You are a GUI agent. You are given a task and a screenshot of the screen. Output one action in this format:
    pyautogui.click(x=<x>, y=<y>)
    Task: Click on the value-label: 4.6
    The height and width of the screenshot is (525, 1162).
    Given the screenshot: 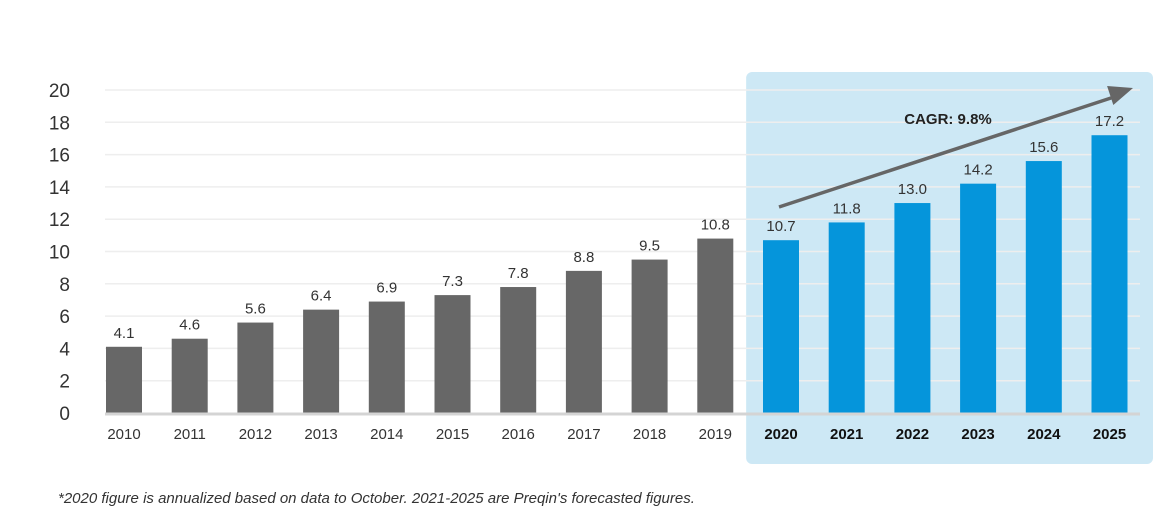 What is the action you would take?
    pyautogui.click(x=189, y=325)
    